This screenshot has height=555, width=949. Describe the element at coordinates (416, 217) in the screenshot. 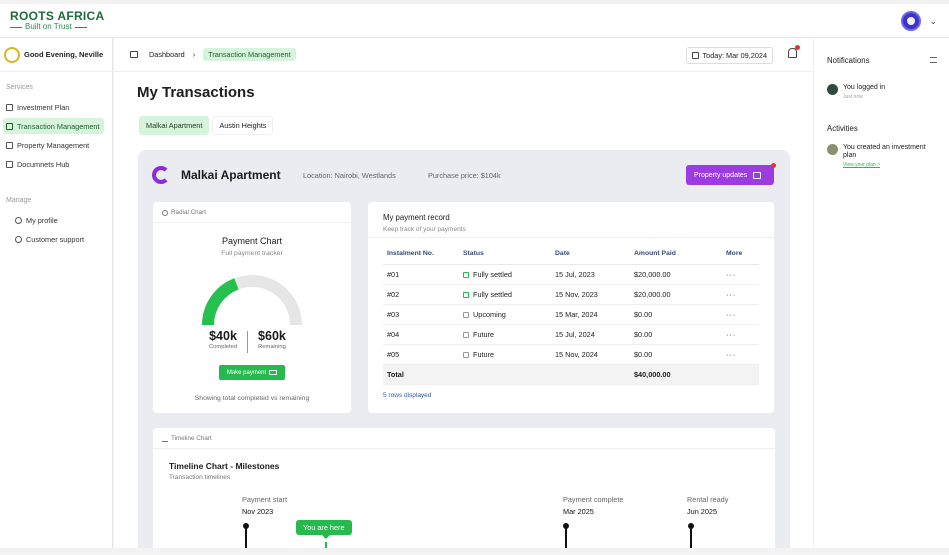

I see `record-title: My payment record` at that location.